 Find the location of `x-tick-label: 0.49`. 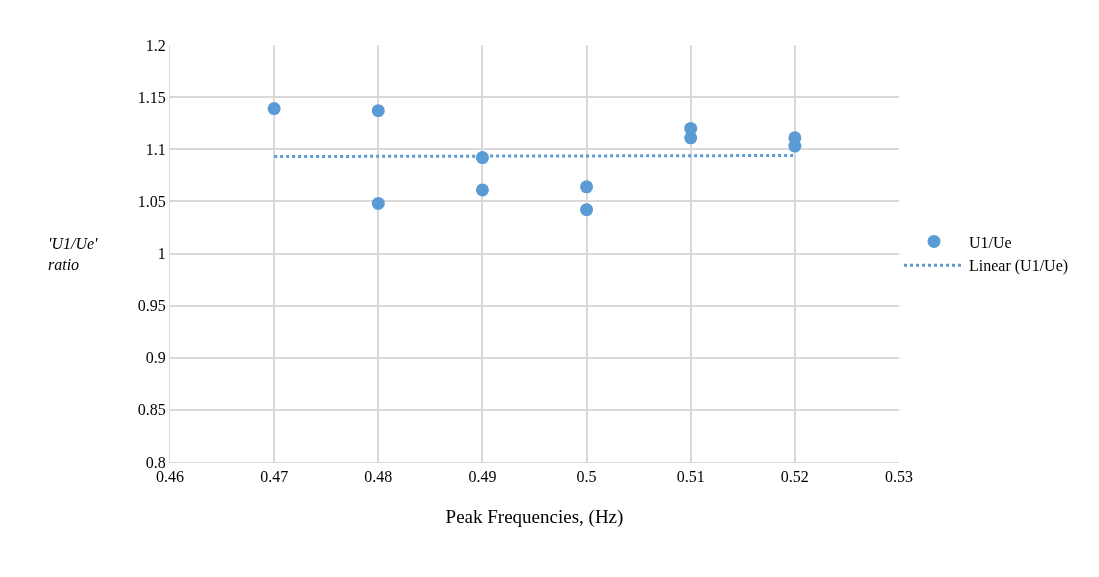

x-tick-label: 0.49 is located at coordinates (482, 477).